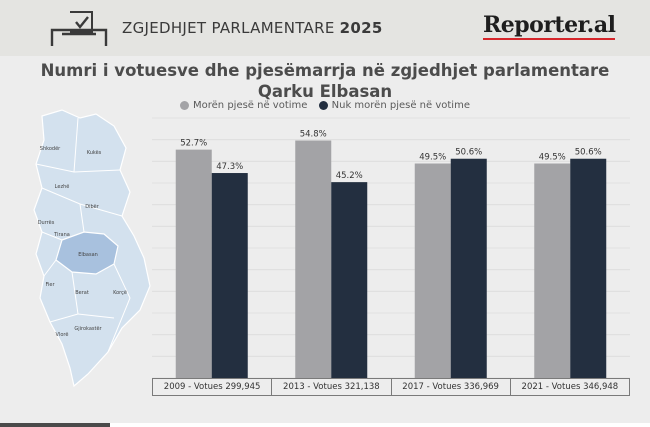  What do you see at coordinates (185, 105) in the screenshot?
I see `legend-swatch-participated` at bounding box center [185, 105].